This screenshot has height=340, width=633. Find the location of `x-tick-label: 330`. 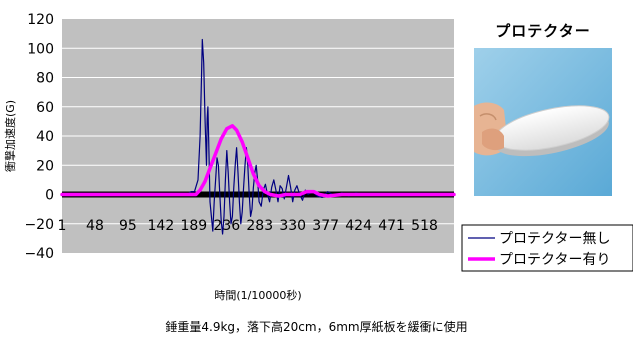

x-tick-label: 330 is located at coordinates (292, 226).